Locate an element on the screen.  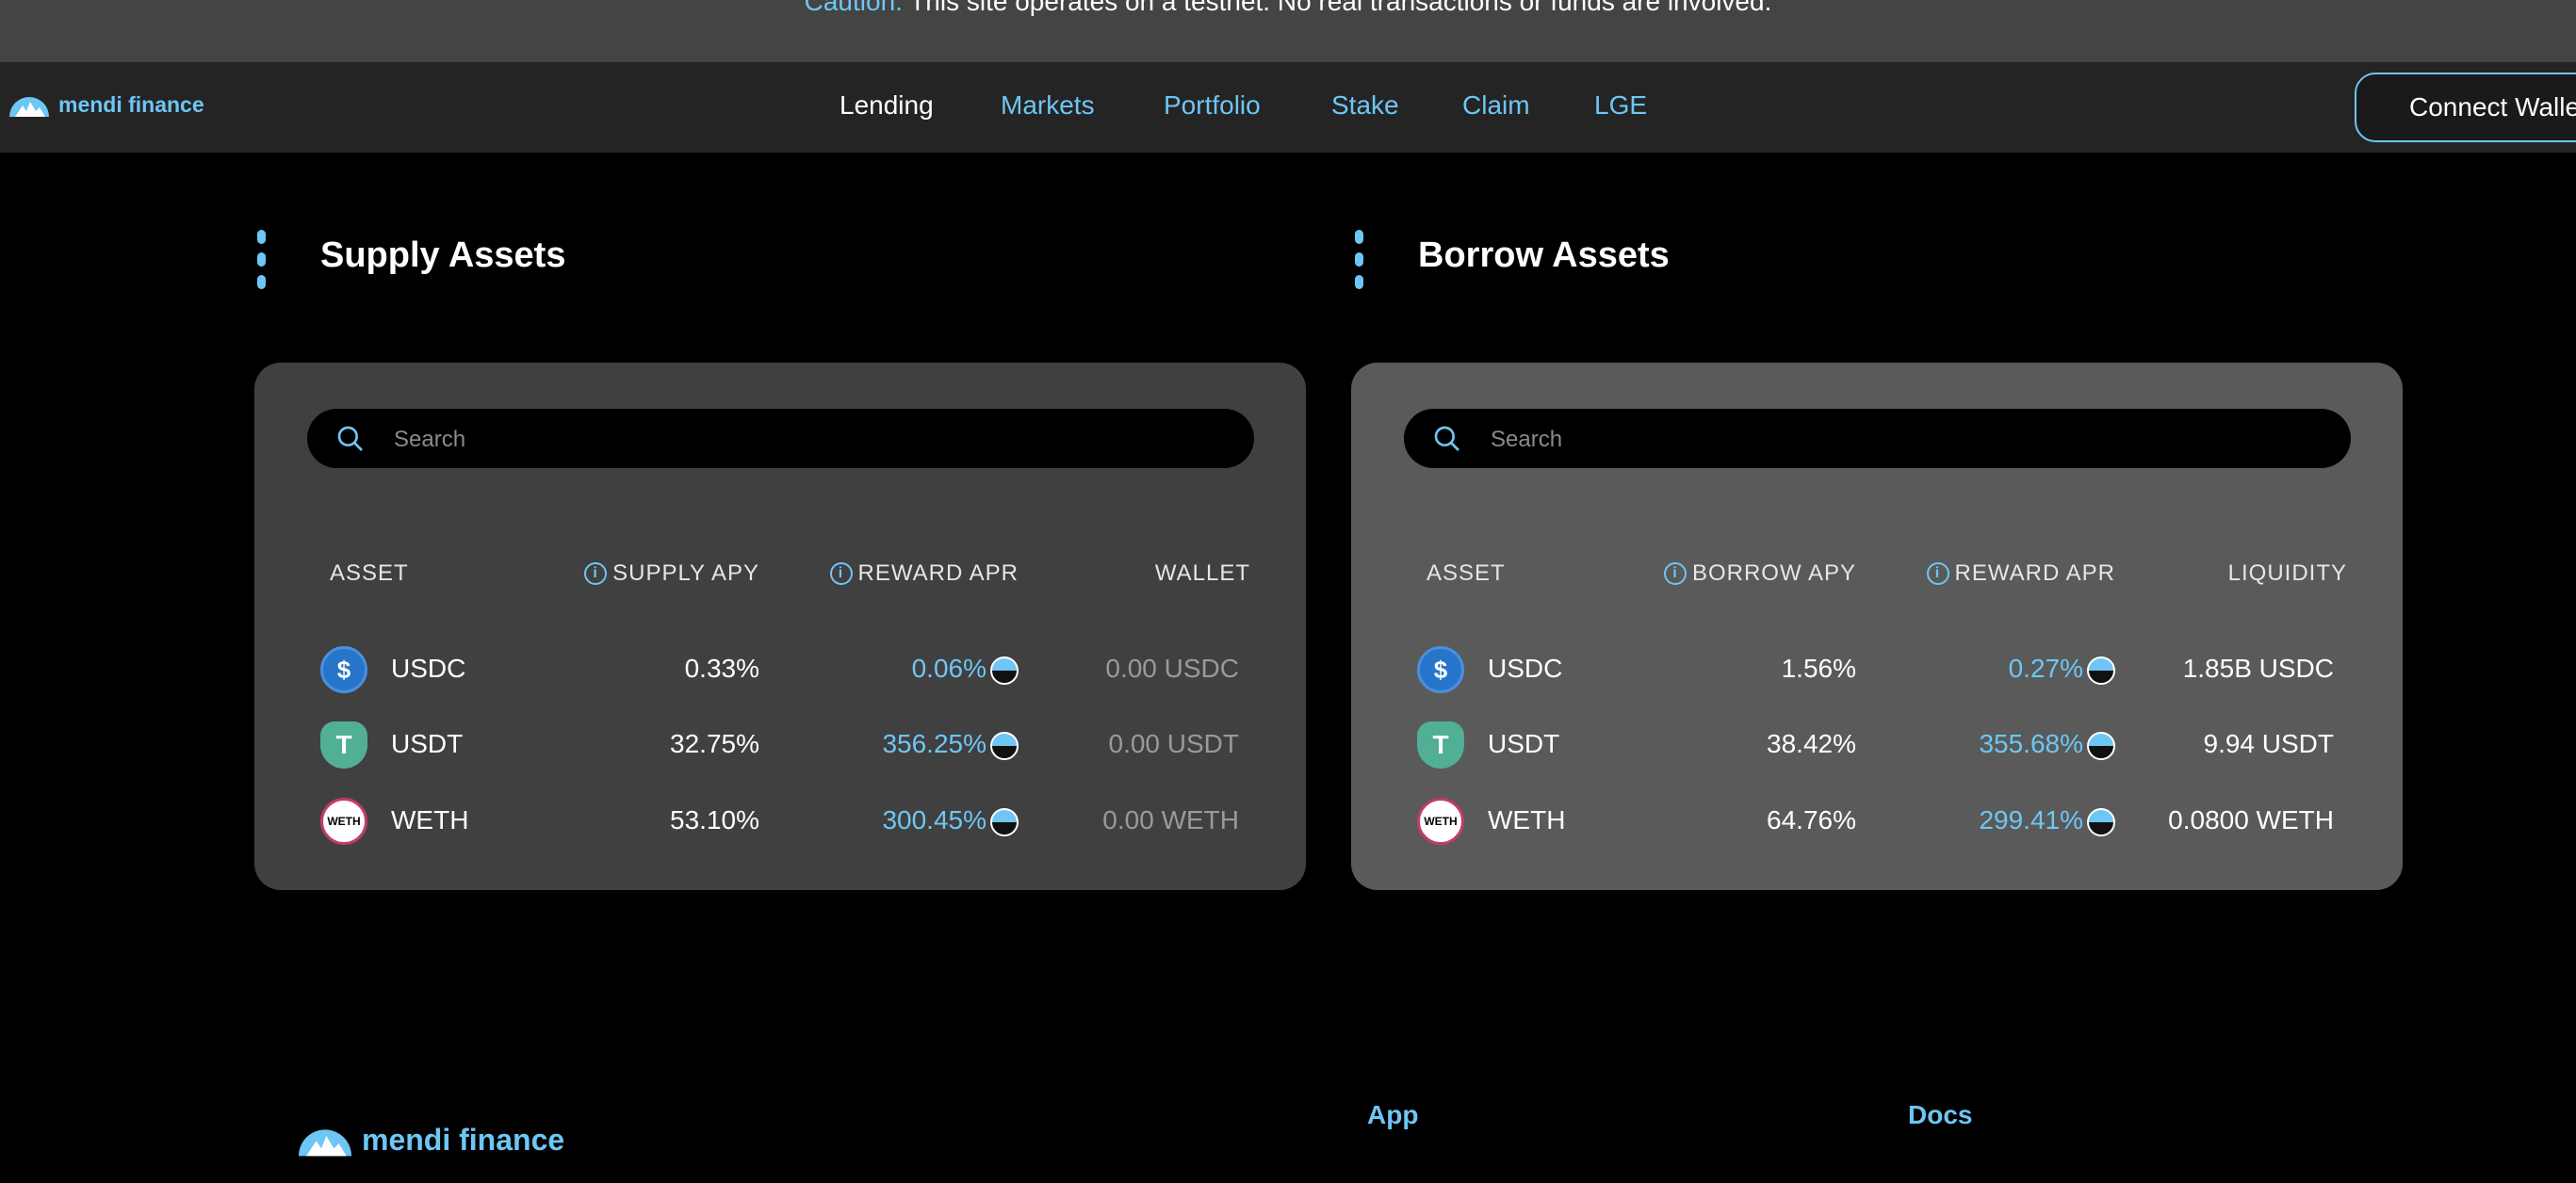
asset-row: WETH WETH 53.10% 300.45% 0.00 WETH is located at coordinates (780, 822).